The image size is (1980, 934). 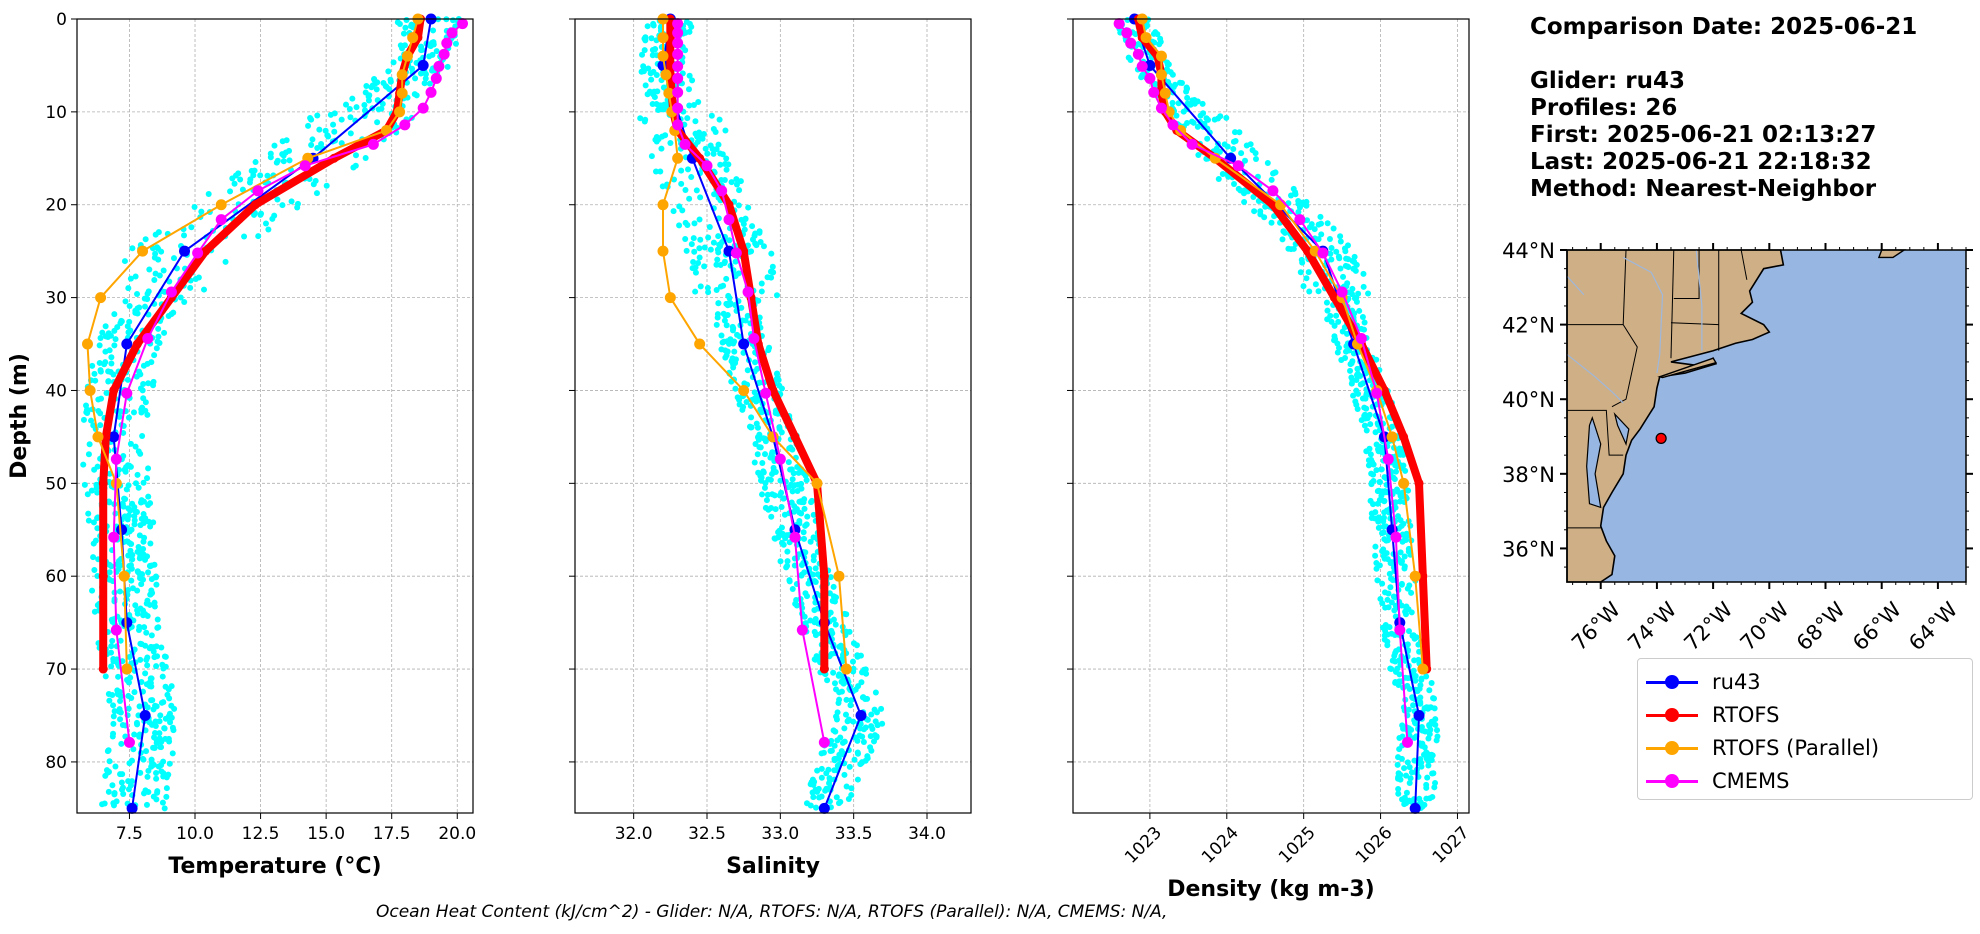 I want to click on legend-label: RTOFS (Parallel), so click(x=1796, y=747).